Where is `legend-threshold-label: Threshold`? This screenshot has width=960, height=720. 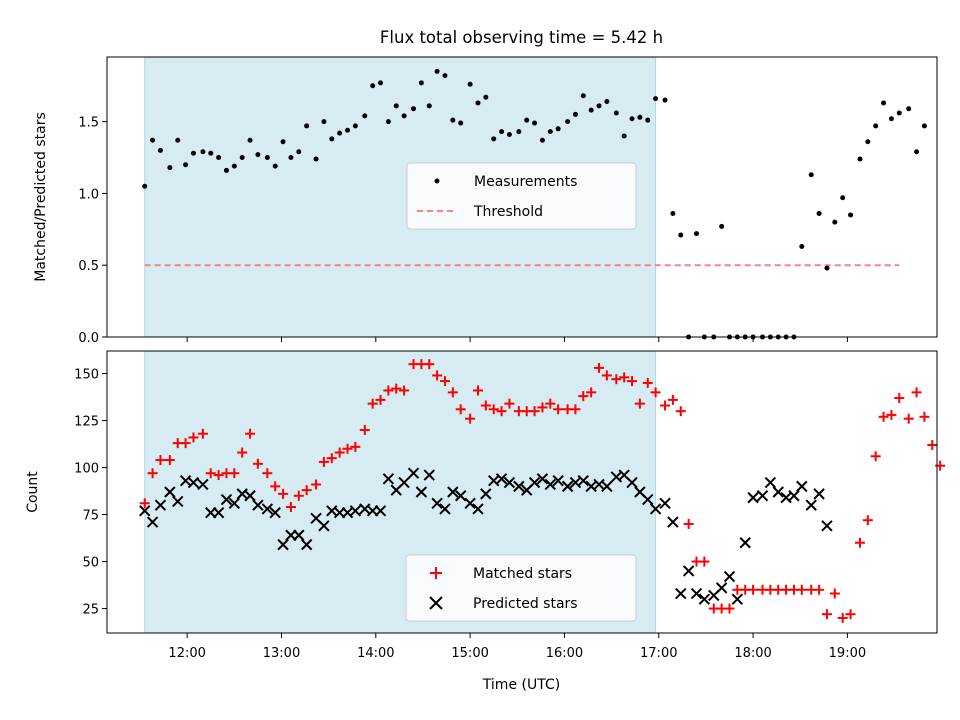 legend-threshold-label: Threshold is located at coordinates (508, 212).